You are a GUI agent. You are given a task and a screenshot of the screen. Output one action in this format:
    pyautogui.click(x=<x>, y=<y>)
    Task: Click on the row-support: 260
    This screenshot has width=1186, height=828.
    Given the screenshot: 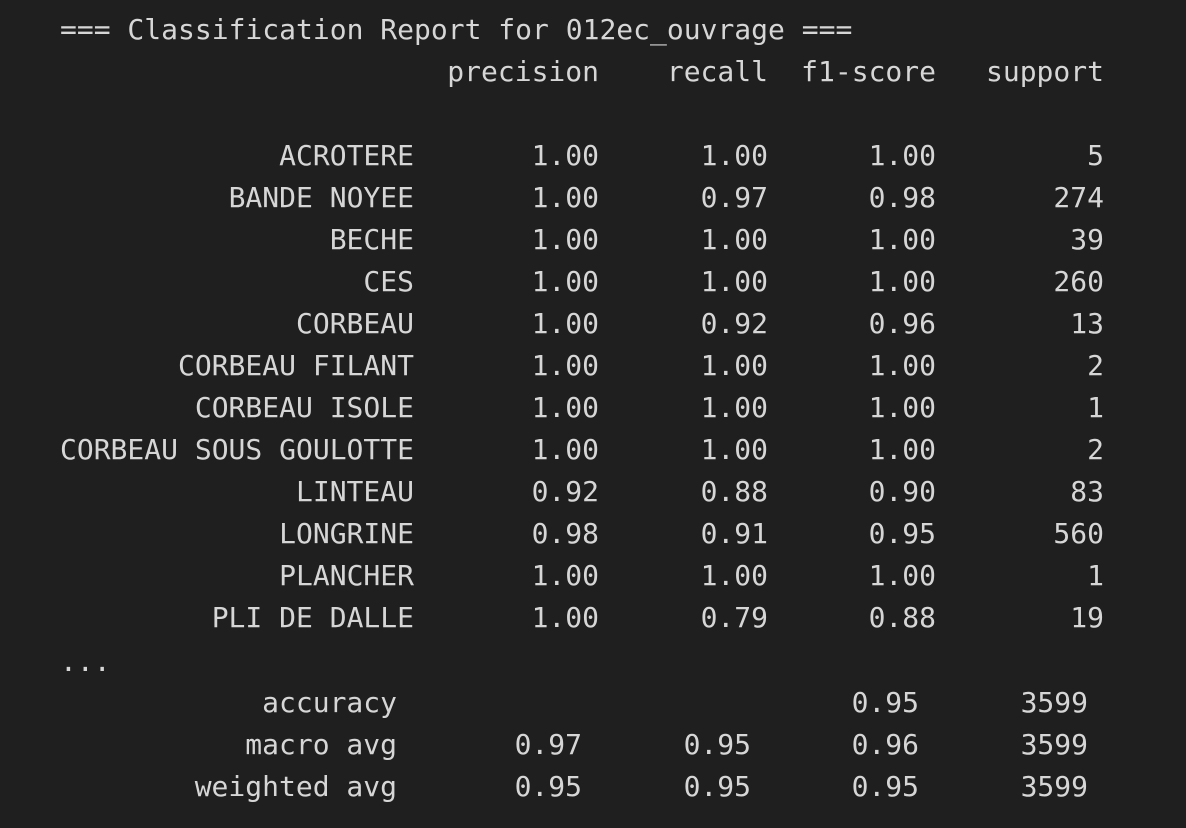 What is the action you would take?
    pyautogui.click(x=1078, y=281)
    